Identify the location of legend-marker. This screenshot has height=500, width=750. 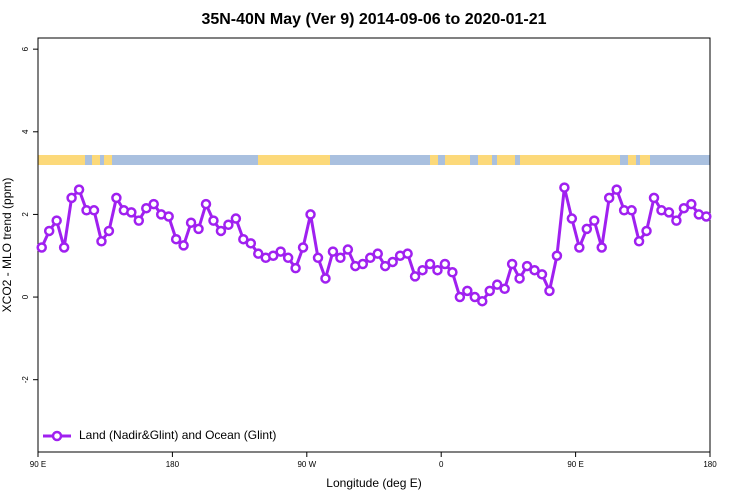
(57, 436).